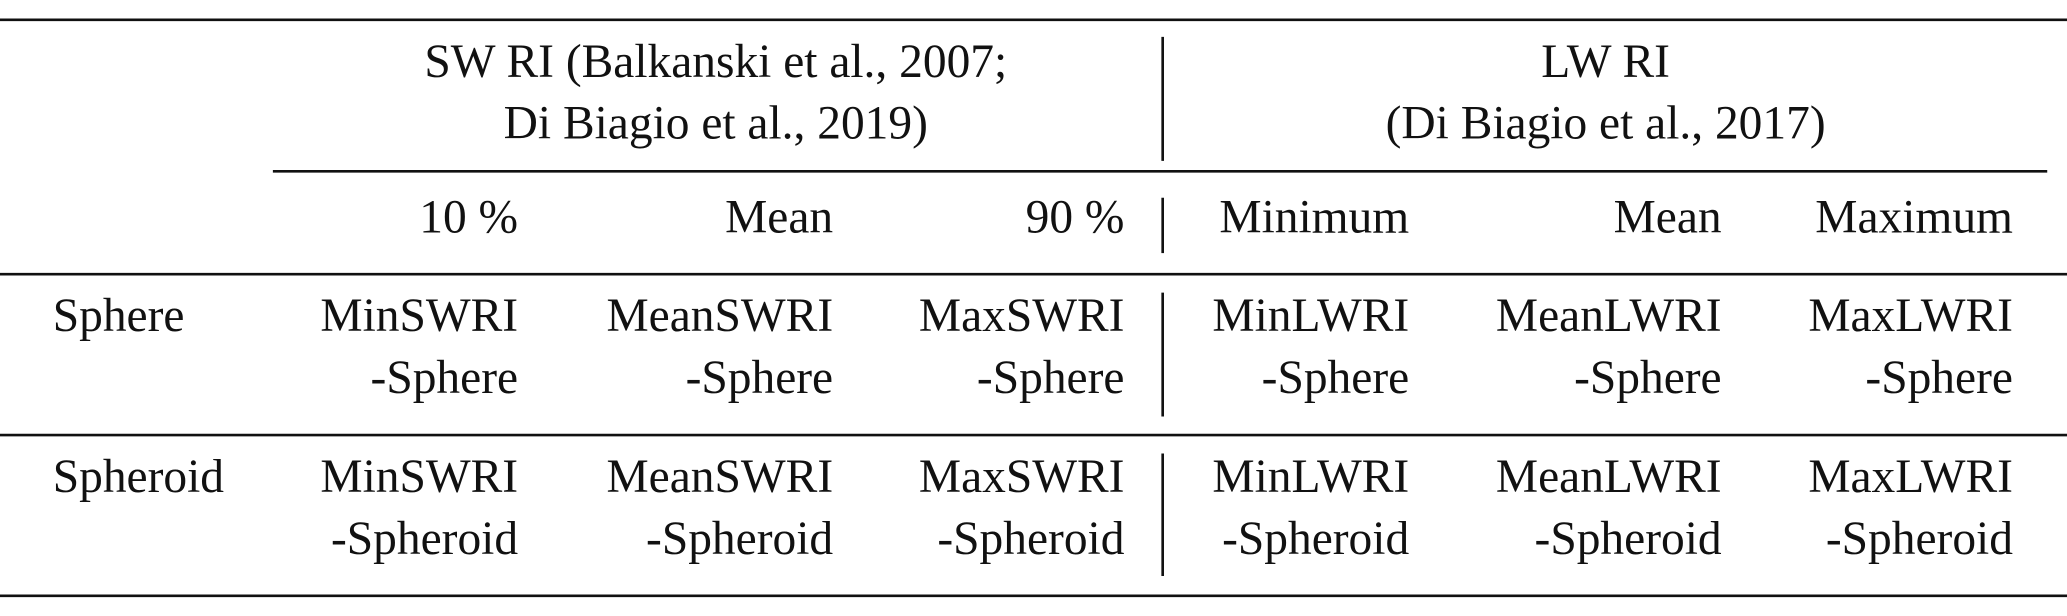  Describe the element at coordinates (1914, 217) in the screenshot. I see `column-header: Maximum` at that location.